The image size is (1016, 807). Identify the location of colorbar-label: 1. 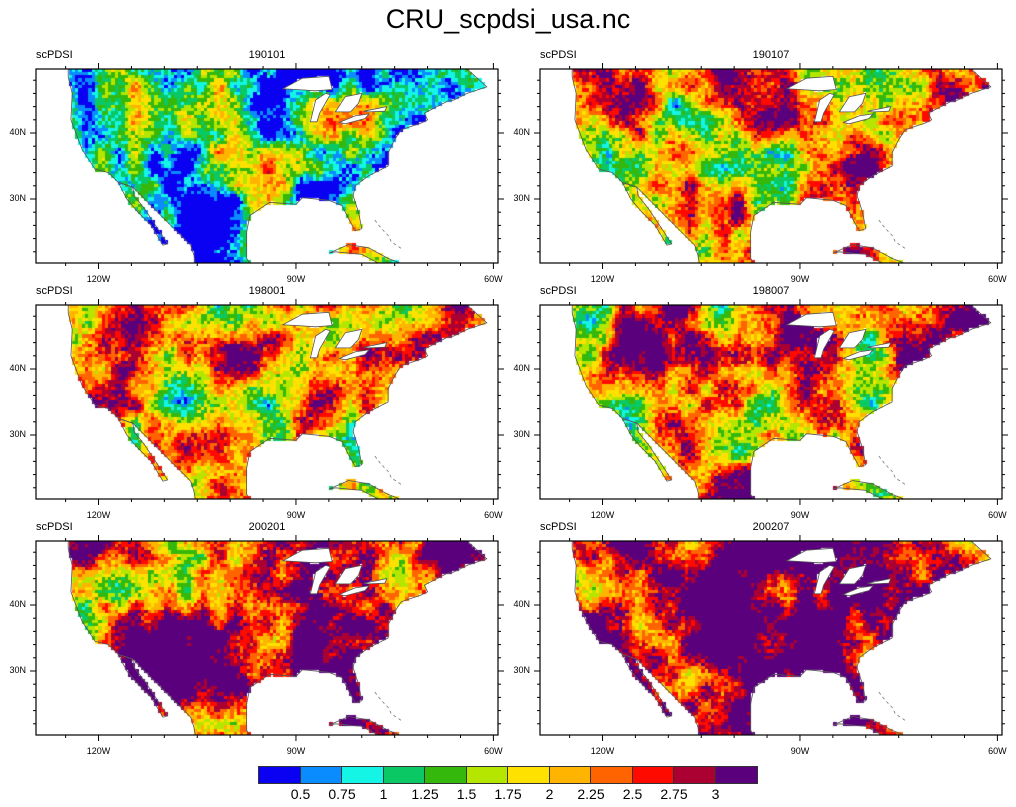
(383, 794).